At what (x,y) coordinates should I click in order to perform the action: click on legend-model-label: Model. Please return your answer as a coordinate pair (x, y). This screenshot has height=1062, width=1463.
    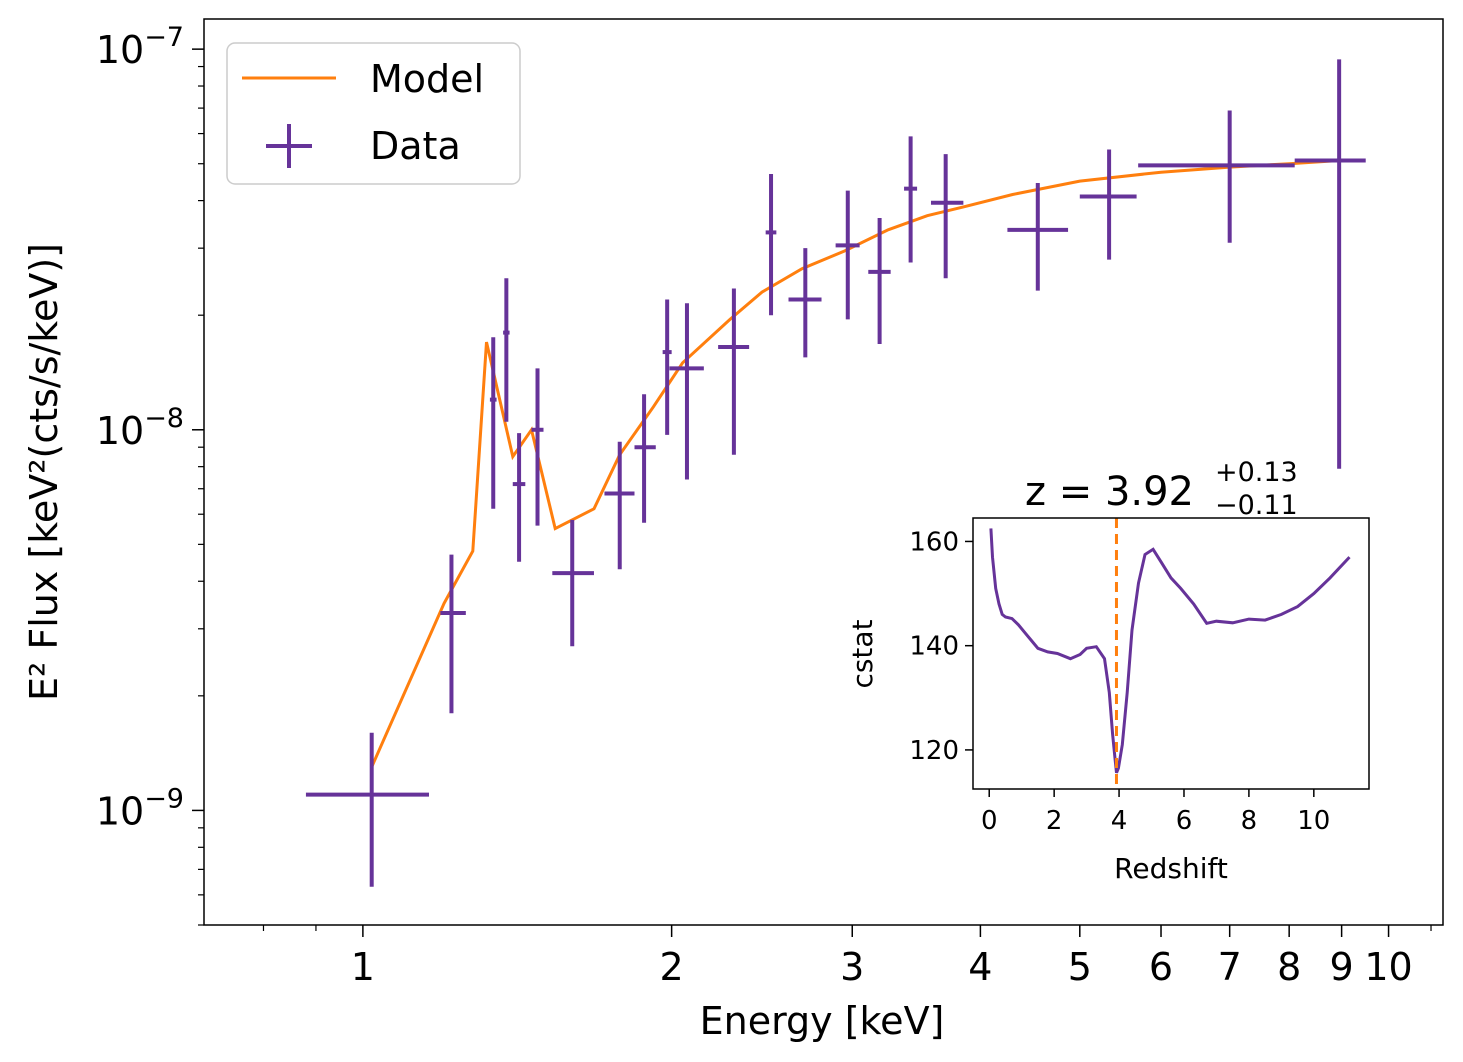
    Looking at the image, I should click on (427, 79).